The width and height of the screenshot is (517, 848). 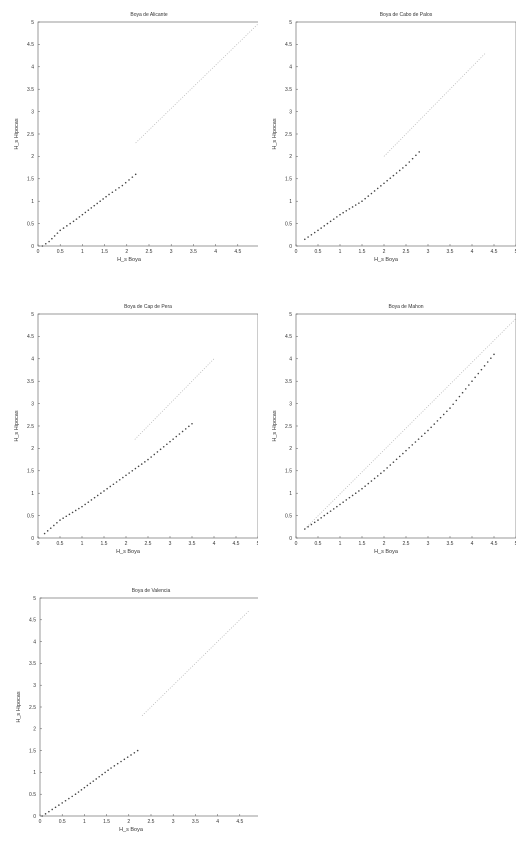 What do you see at coordinates (406, 544) in the screenshot?
I see `x-tick-label: 2.5` at bounding box center [406, 544].